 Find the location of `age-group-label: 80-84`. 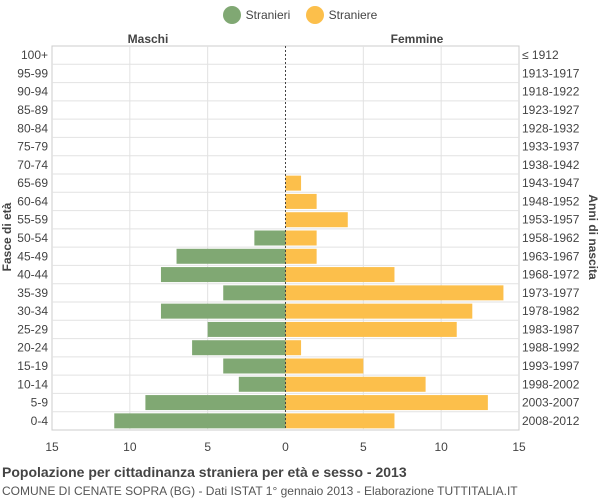

age-group-label: 80-84 is located at coordinates (32, 128).